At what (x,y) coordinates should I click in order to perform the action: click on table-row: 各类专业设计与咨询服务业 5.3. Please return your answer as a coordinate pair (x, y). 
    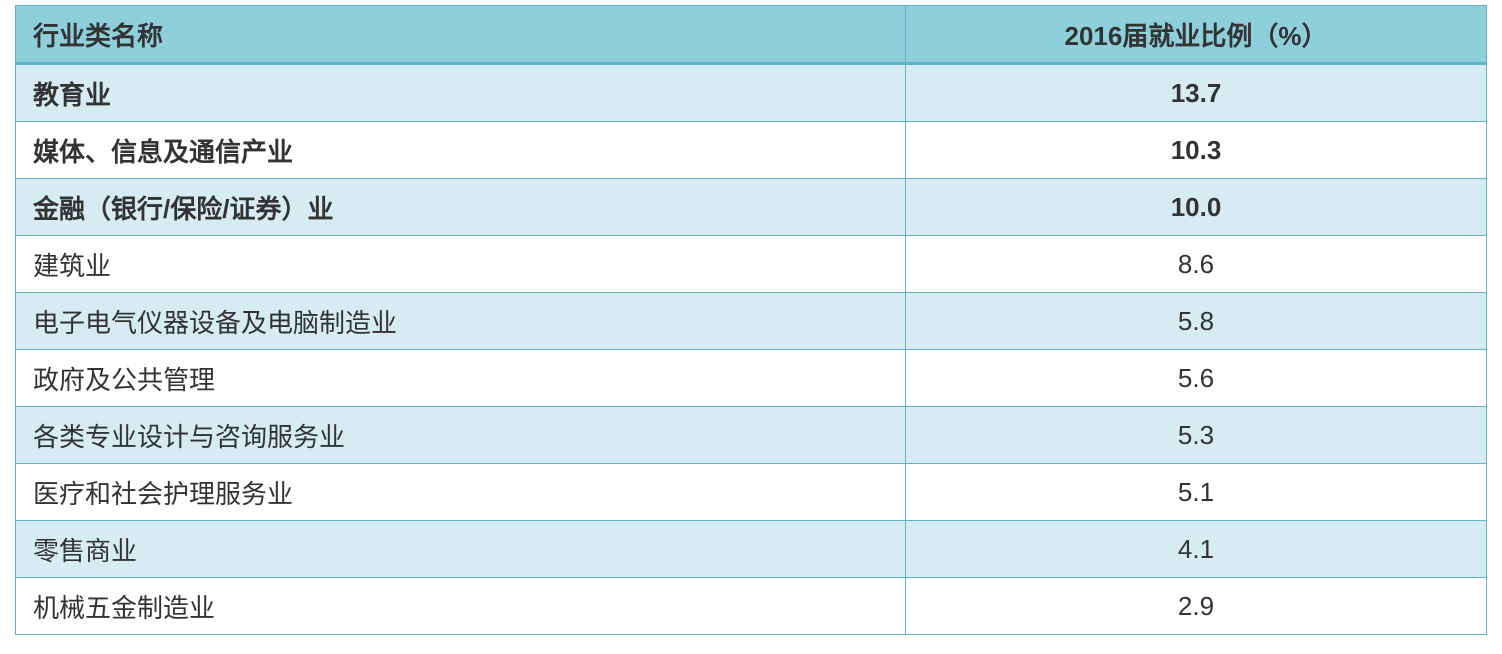
    Looking at the image, I should click on (751, 435).